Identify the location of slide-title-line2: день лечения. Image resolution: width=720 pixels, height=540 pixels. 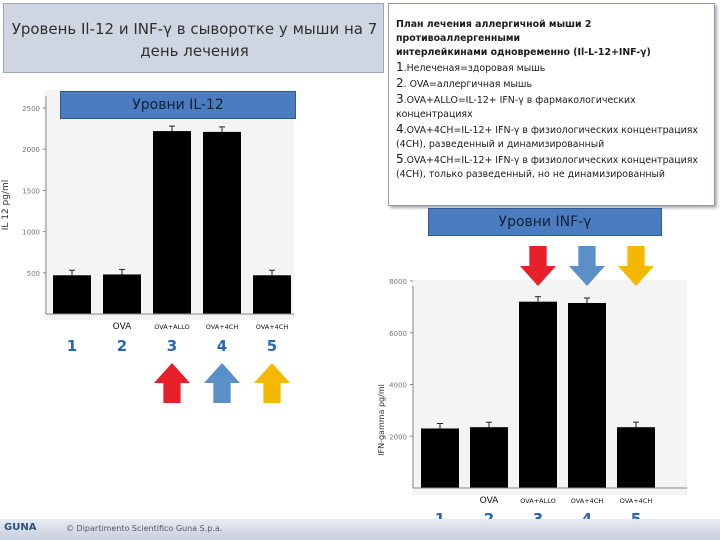
(194, 51).